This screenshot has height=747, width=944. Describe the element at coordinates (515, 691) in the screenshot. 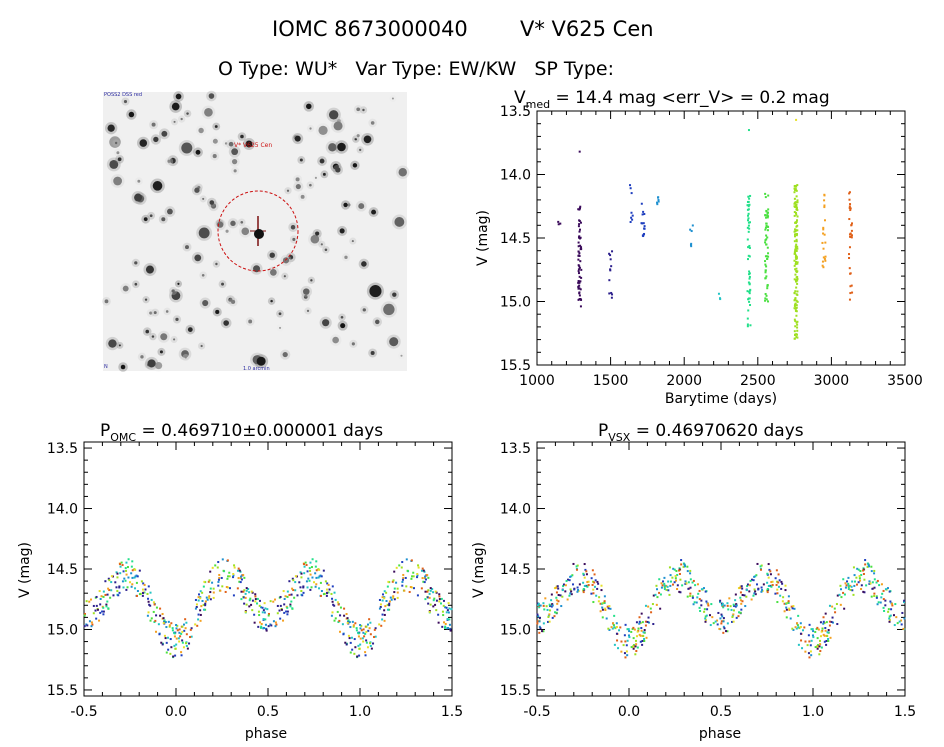

I see `phase-vsx-ytick-label: 15.5` at that location.